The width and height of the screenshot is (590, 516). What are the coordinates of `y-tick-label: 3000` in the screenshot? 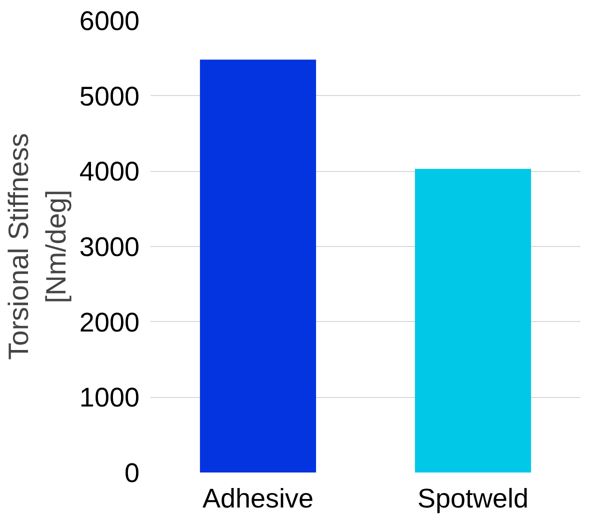 It's located at (109, 247).